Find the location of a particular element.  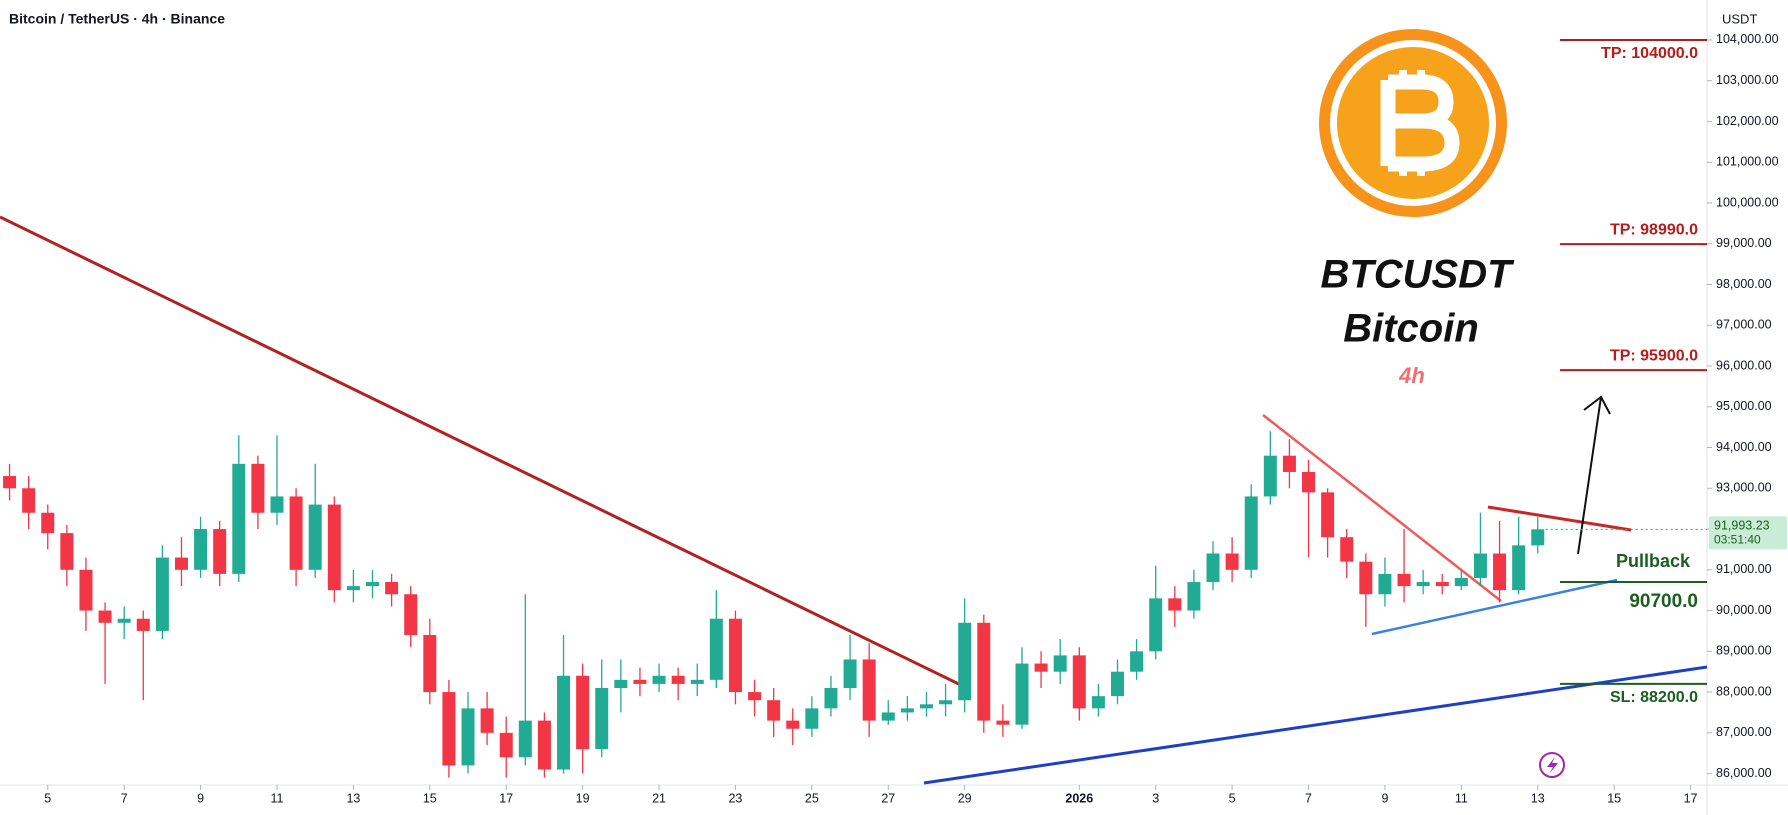

title: BTCUSDT is located at coordinates (1417, 275).